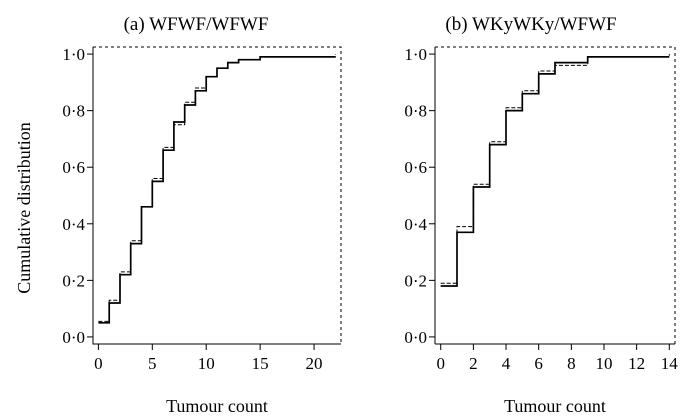 This screenshot has width=682, height=417. What do you see at coordinates (571, 363) in the screenshot?
I see `panel-b-x-tick-label: 8` at bounding box center [571, 363].